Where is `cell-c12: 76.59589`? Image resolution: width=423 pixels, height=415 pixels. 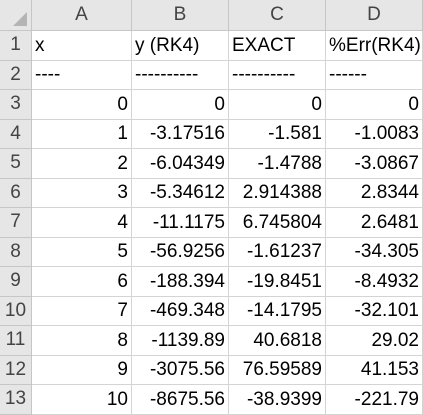 cell-c12: 76.59589 is located at coordinates (277, 370).